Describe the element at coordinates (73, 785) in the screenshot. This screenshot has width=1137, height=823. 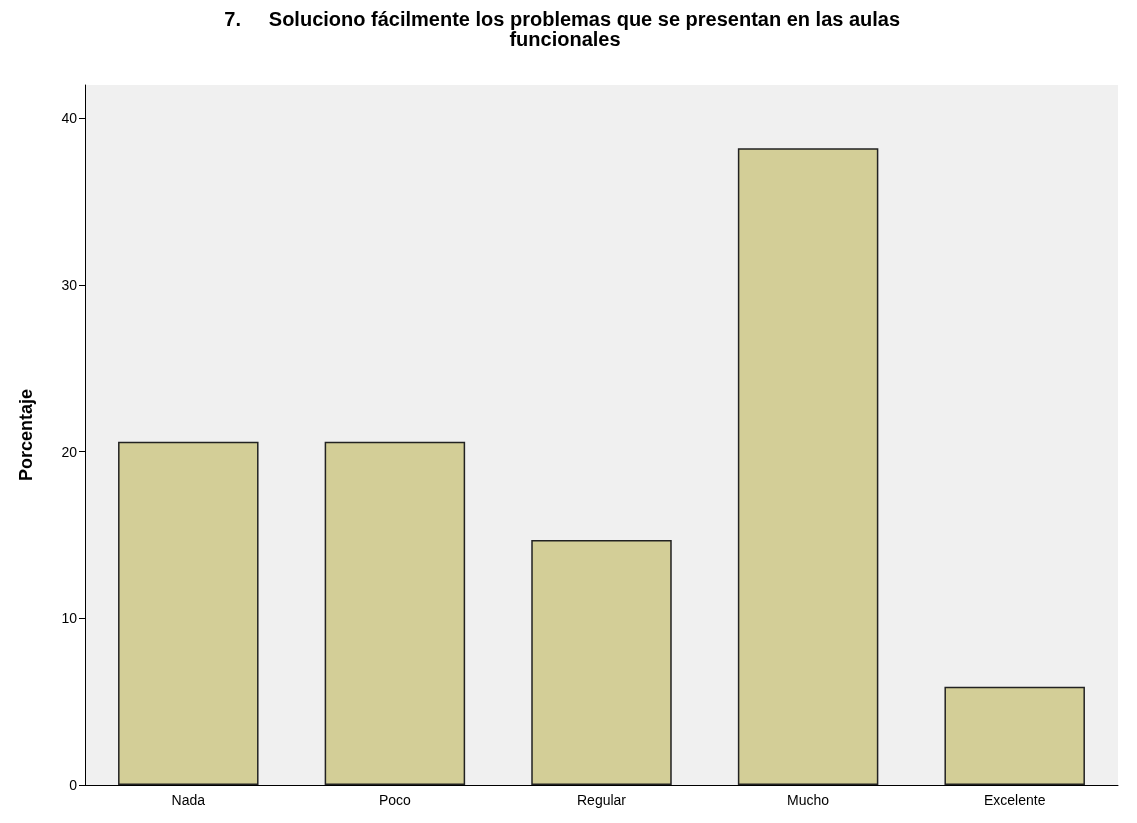
I see `y-tick-label: 0` at that location.